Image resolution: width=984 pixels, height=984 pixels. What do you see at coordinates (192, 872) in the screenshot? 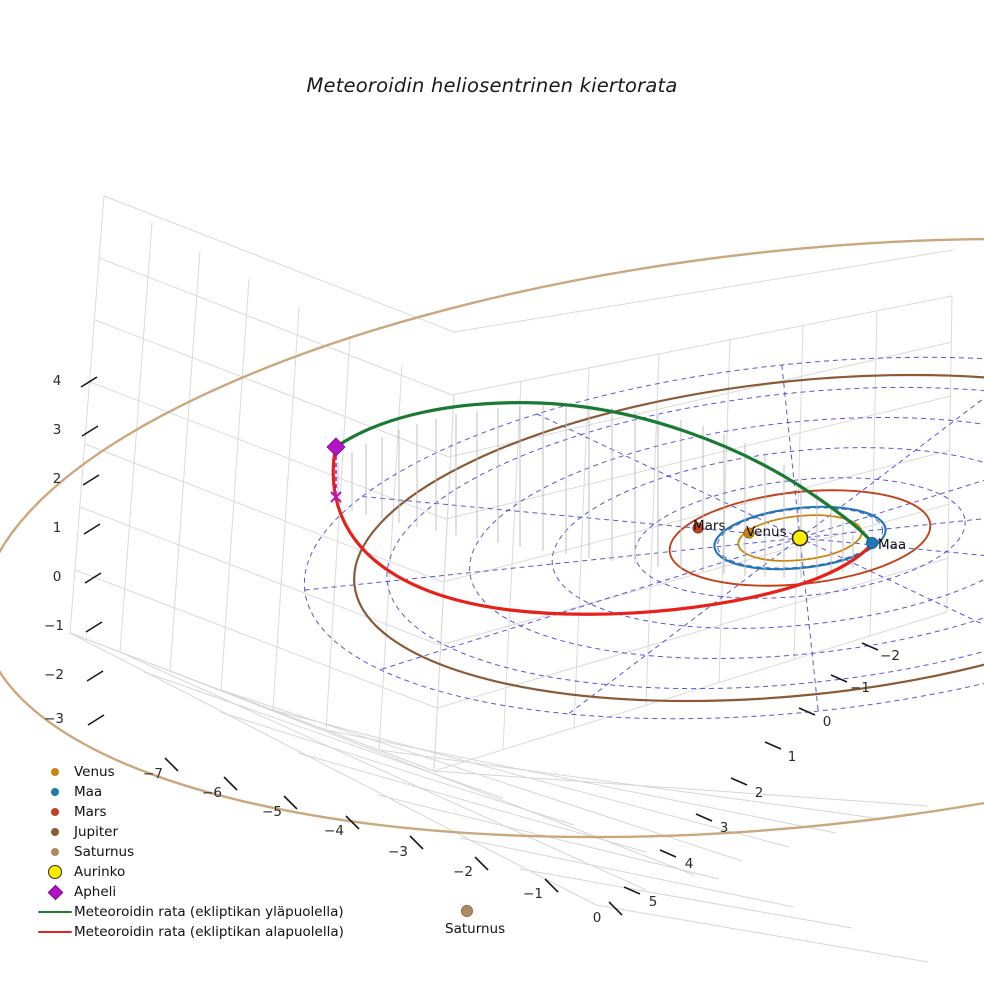
I see `legend-item-5: Aurinko` at bounding box center [192, 872].